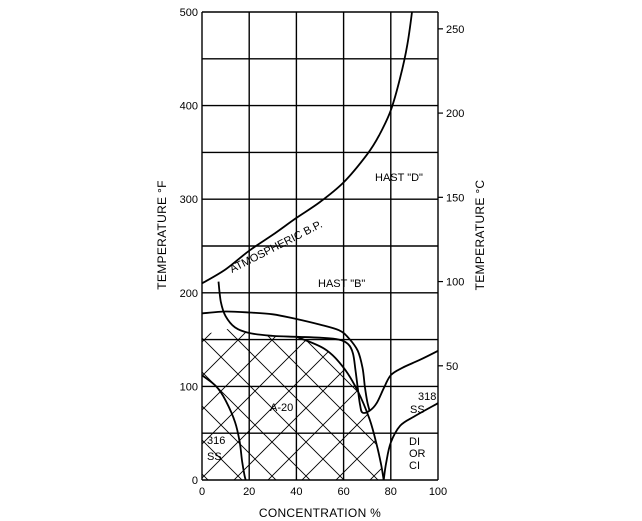  What do you see at coordinates (202, 492) in the screenshot?
I see `x-tick-label-0: 0` at bounding box center [202, 492].